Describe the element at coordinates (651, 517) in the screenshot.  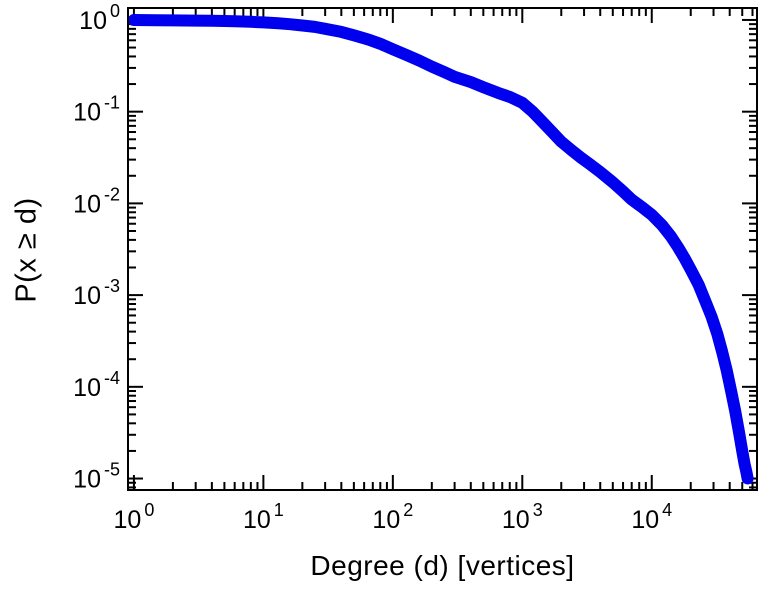
I see `x-tick-label: 10 4` at that location.